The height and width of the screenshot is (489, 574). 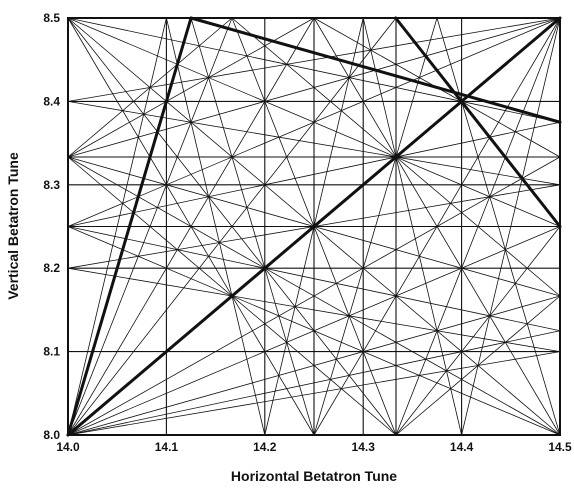 What do you see at coordinates (51, 185) in the screenshot?
I see `y-tick-label: 8.3` at bounding box center [51, 185].